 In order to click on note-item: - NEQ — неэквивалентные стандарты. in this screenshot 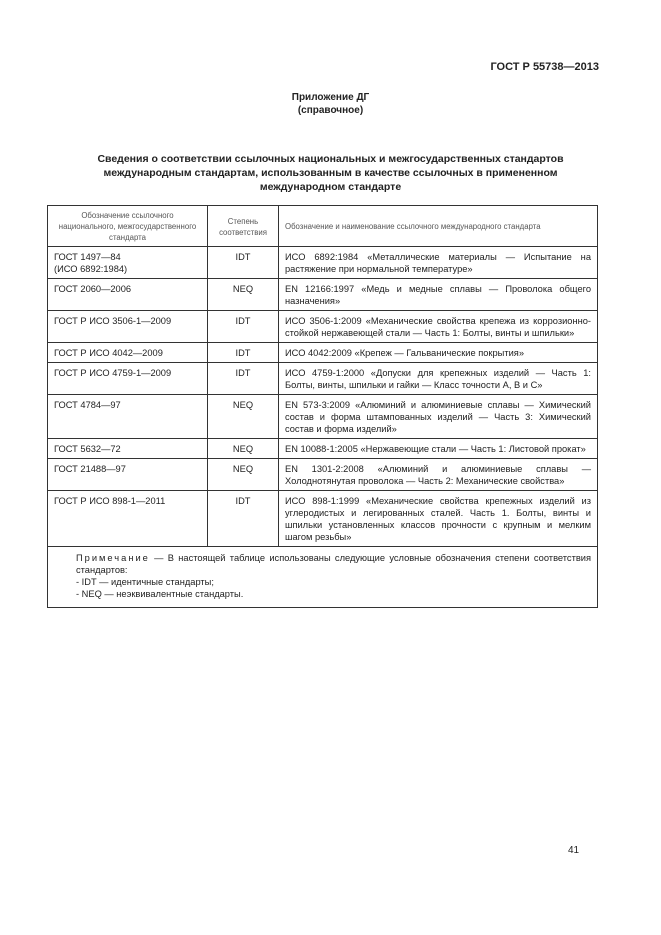, I will do `click(160, 594)`.